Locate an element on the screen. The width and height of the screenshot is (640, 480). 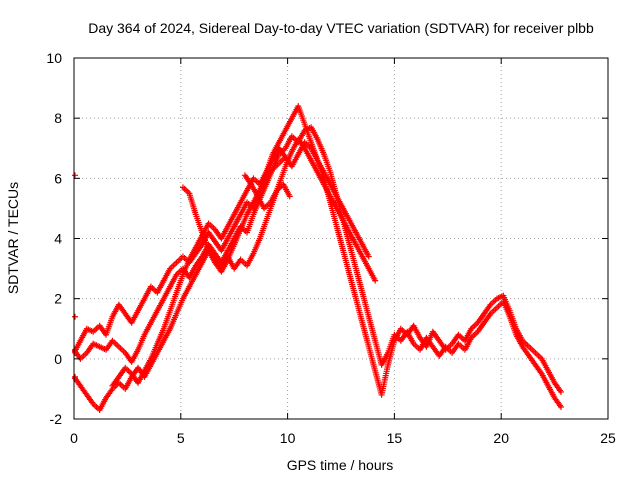
y-tick-label: 6 is located at coordinates (58, 178).